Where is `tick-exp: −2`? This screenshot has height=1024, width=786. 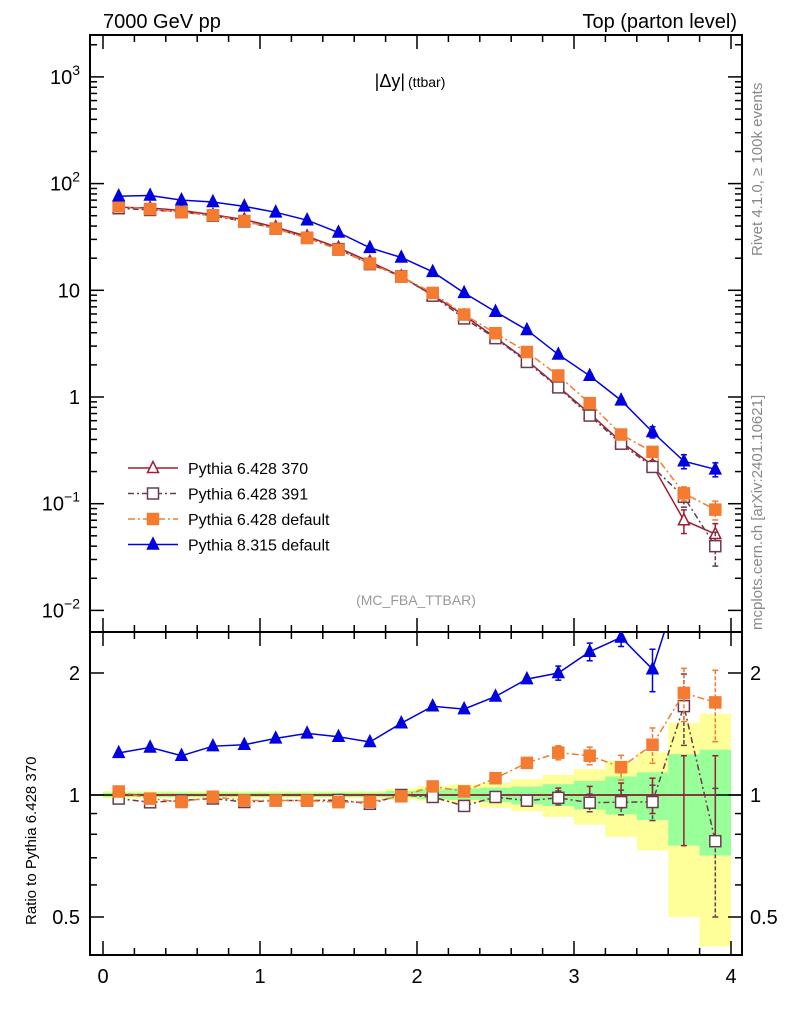
tick-exp: −2 is located at coordinates (72, 603).